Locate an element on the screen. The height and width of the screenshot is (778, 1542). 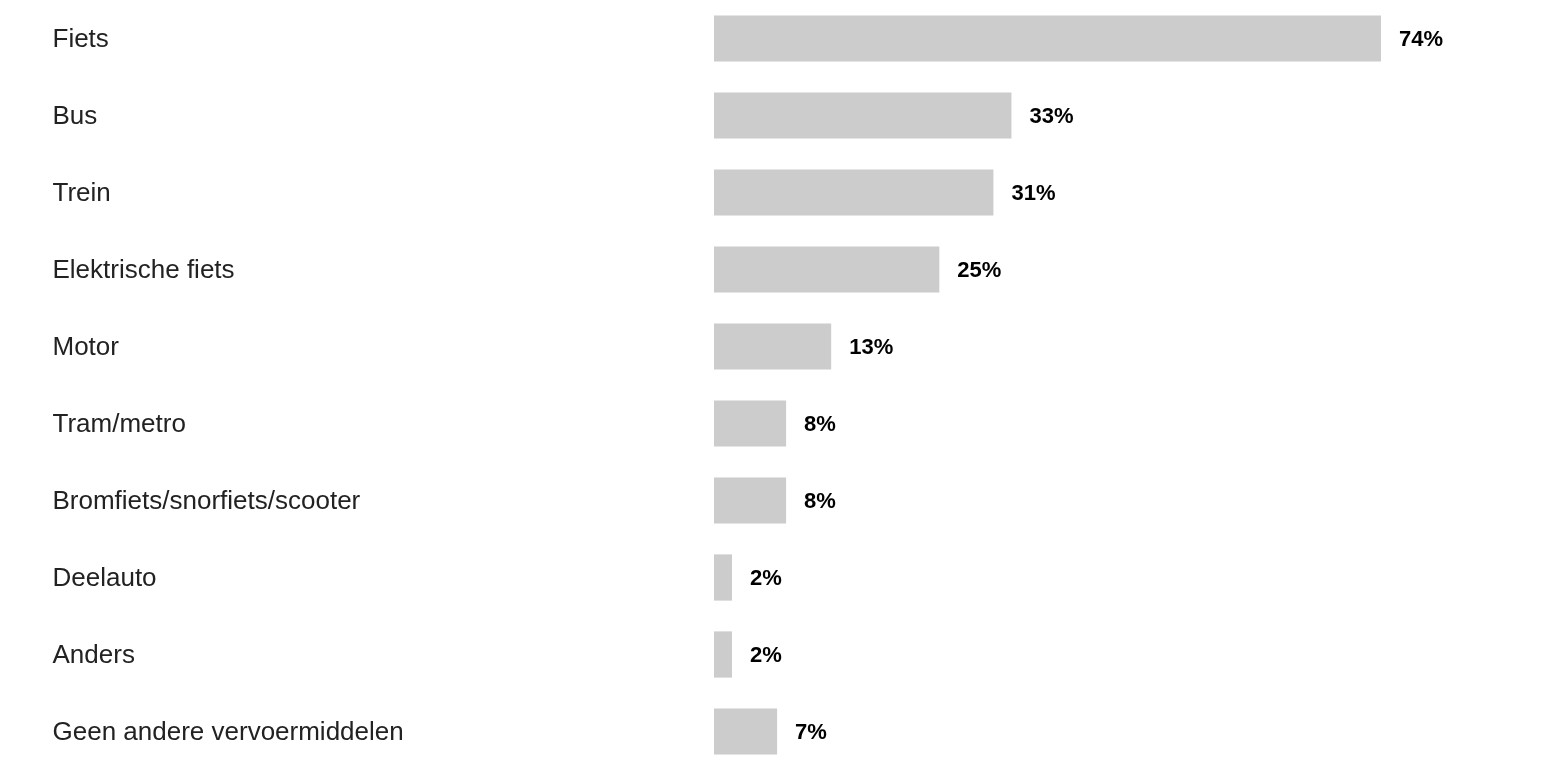
y-tick-label: Trein is located at coordinates (81, 191).